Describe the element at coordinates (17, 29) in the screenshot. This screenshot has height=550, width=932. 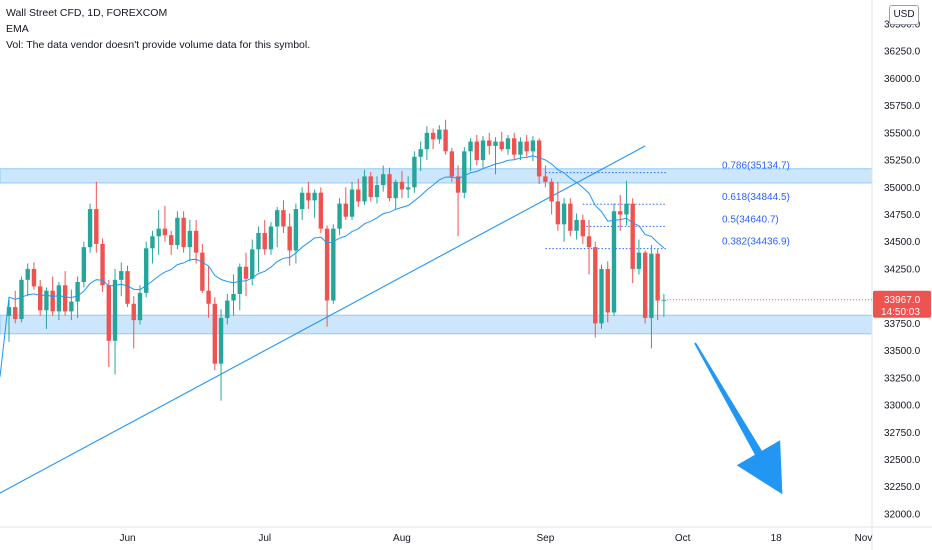
I see `ema-legend-label: EMA` at that location.